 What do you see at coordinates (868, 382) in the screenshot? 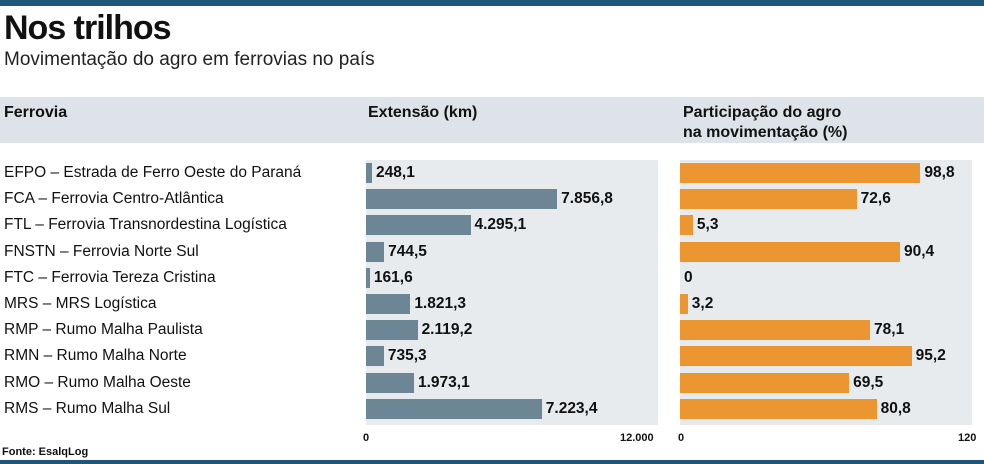
I see `share-value-label: 69,5` at bounding box center [868, 382].